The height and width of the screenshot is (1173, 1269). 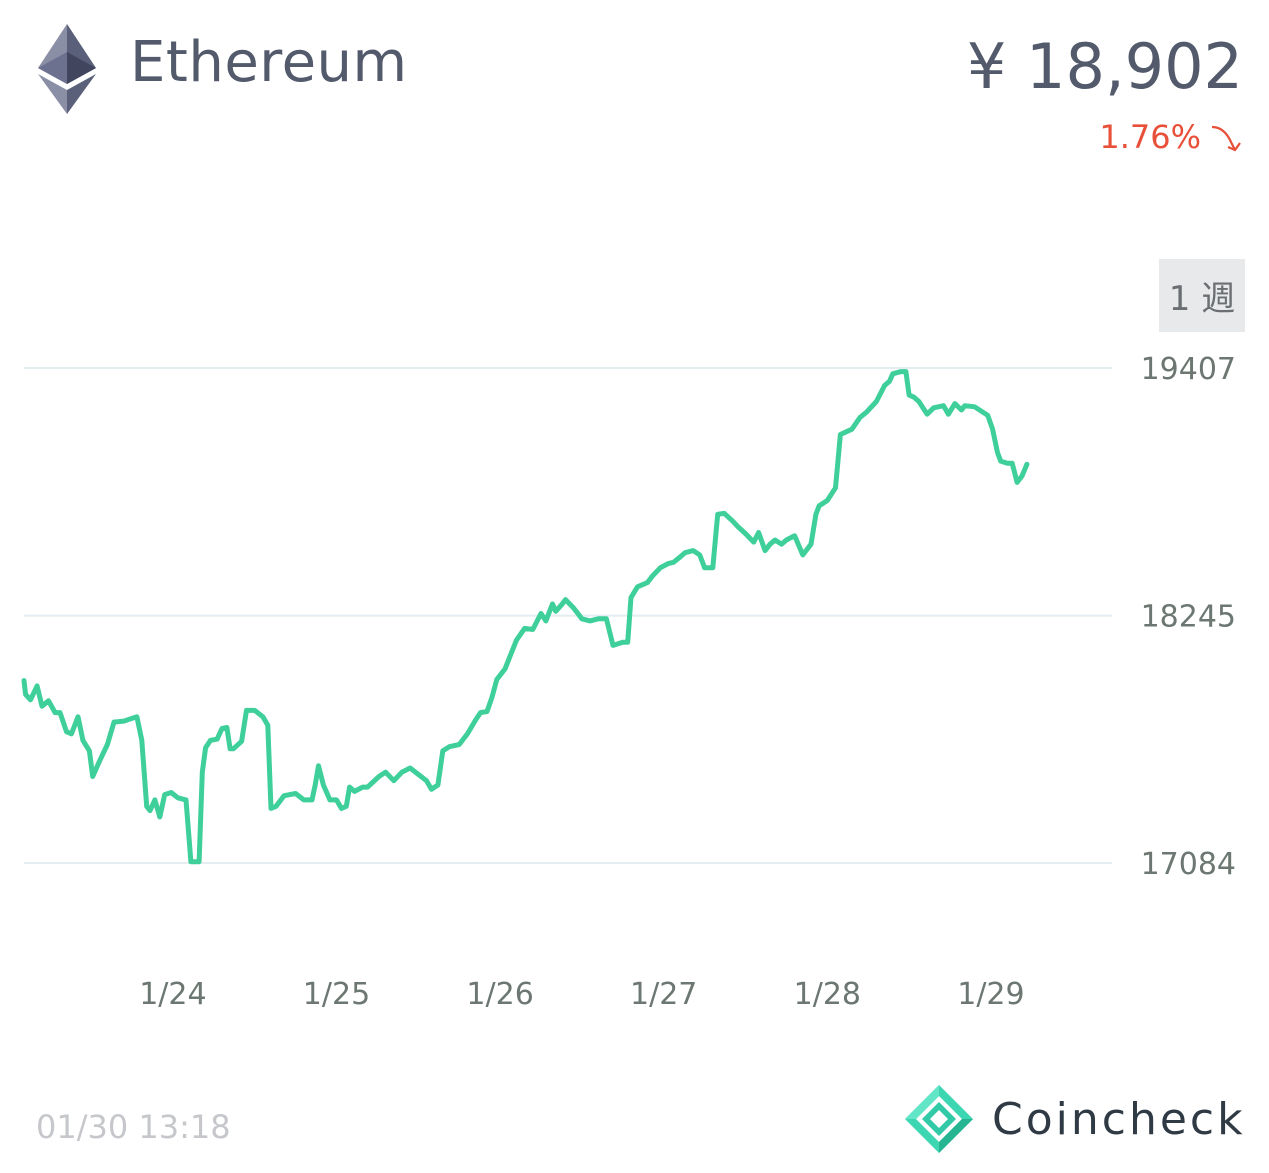 What do you see at coordinates (67, 69) in the screenshot?
I see `ethereum-icon` at bounding box center [67, 69].